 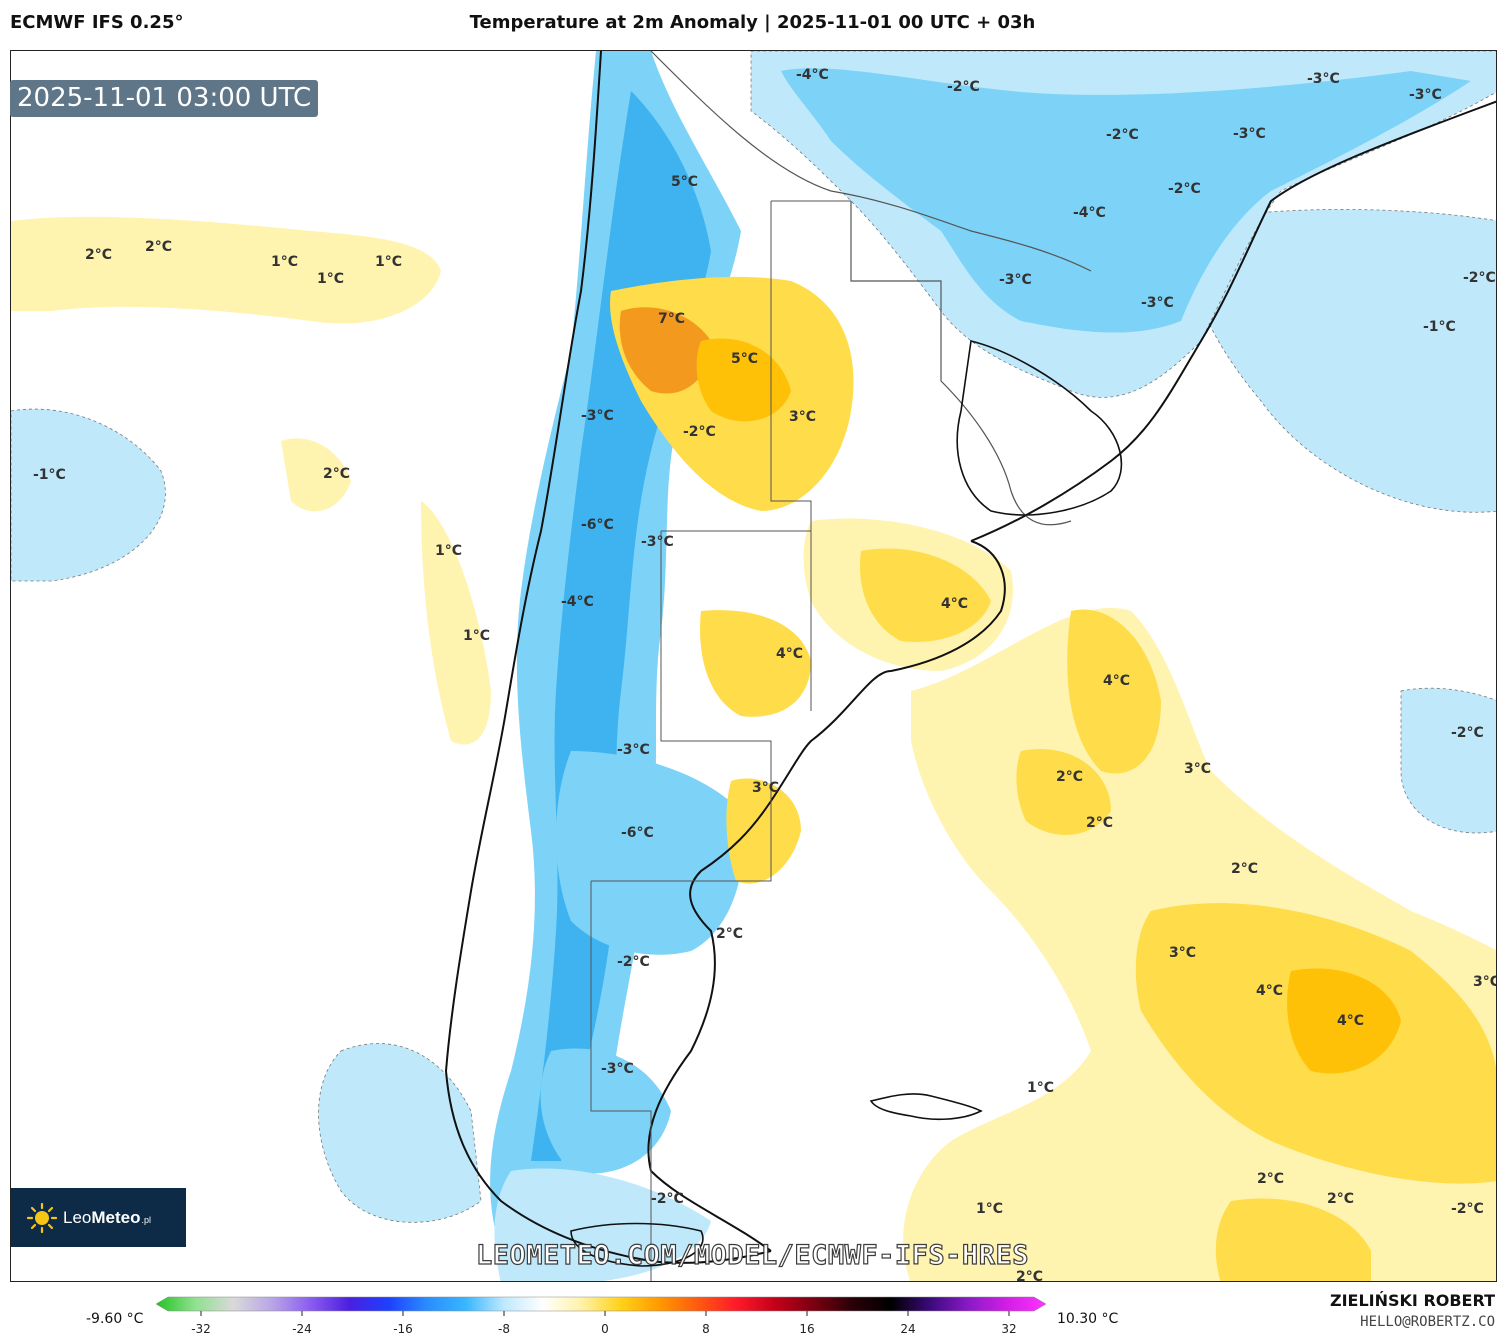 What do you see at coordinates (926, 1107) in the screenshot?
I see `falkland-islands` at bounding box center [926, 1107].